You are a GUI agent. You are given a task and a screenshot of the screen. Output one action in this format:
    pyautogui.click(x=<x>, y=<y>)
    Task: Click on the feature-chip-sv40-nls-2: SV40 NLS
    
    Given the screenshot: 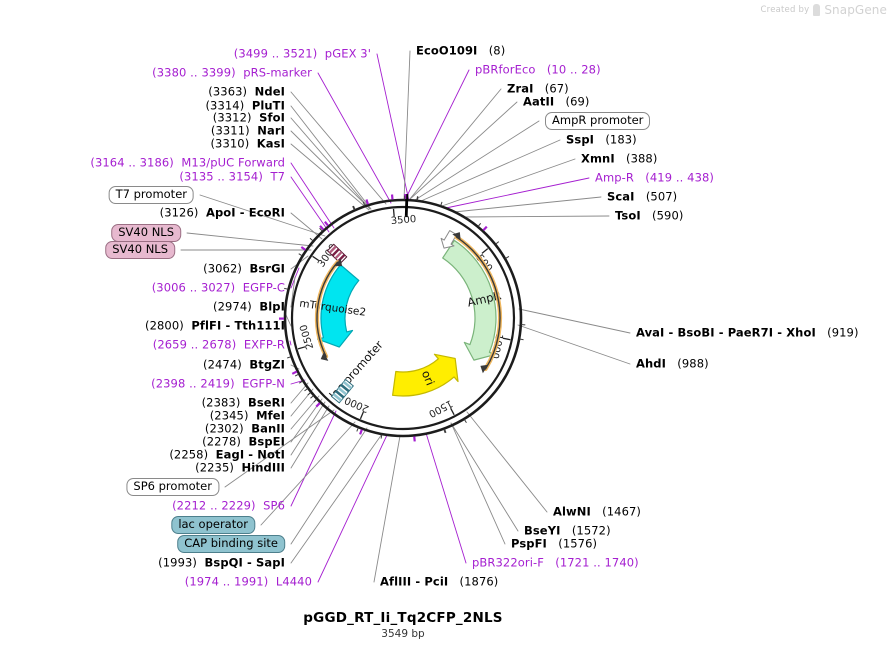 What is the action you would take?
    pyautogui.click(x=140, y=250)
    